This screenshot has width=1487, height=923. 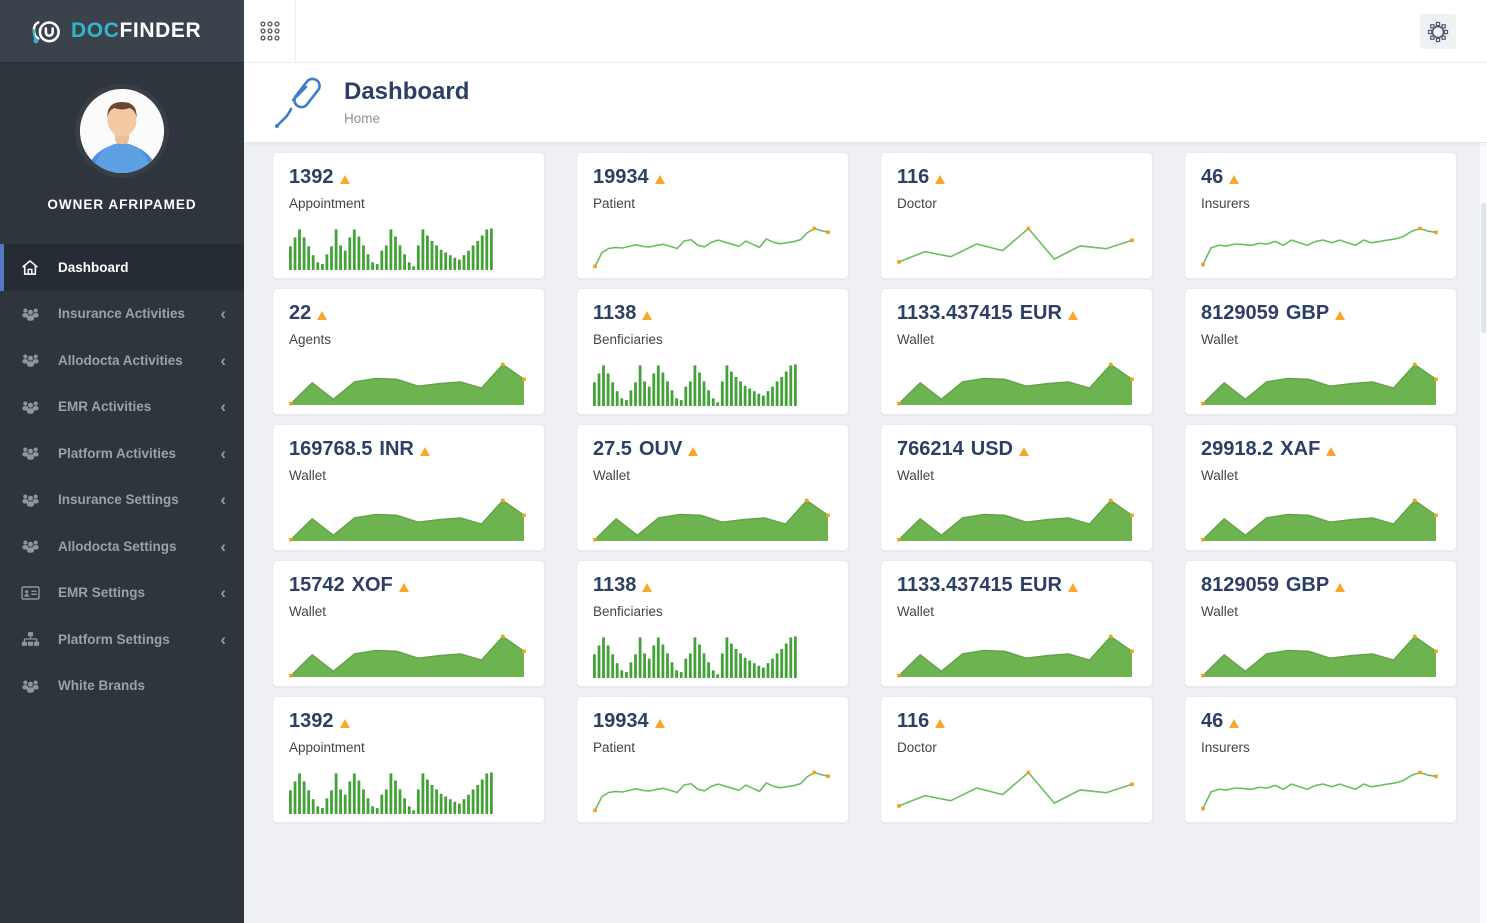 I want to click on stat-label: Doctor, so click(x=917, y=203).